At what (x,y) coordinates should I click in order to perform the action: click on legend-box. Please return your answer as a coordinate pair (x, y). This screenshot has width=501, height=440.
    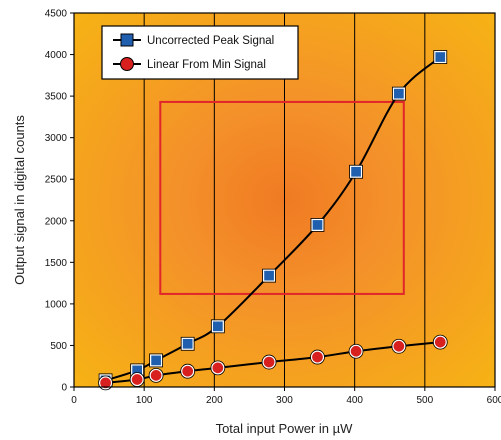
    Looking at the image, I should click on (200, 52).